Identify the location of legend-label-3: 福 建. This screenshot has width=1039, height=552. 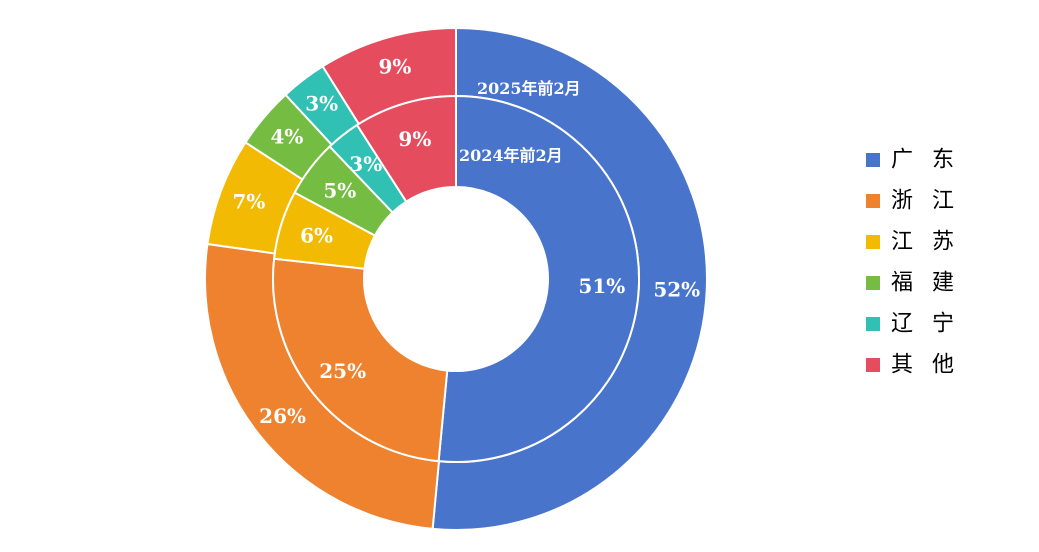
(925, 283).